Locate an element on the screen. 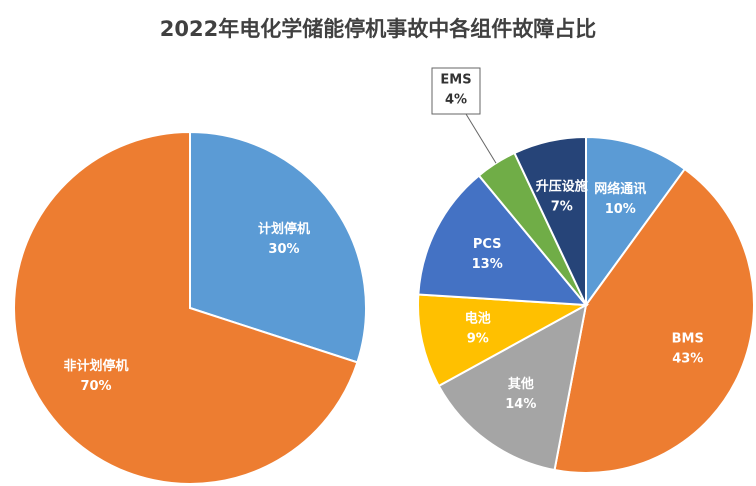  slice-value-label: 43% is located at coordinates (687, 359).